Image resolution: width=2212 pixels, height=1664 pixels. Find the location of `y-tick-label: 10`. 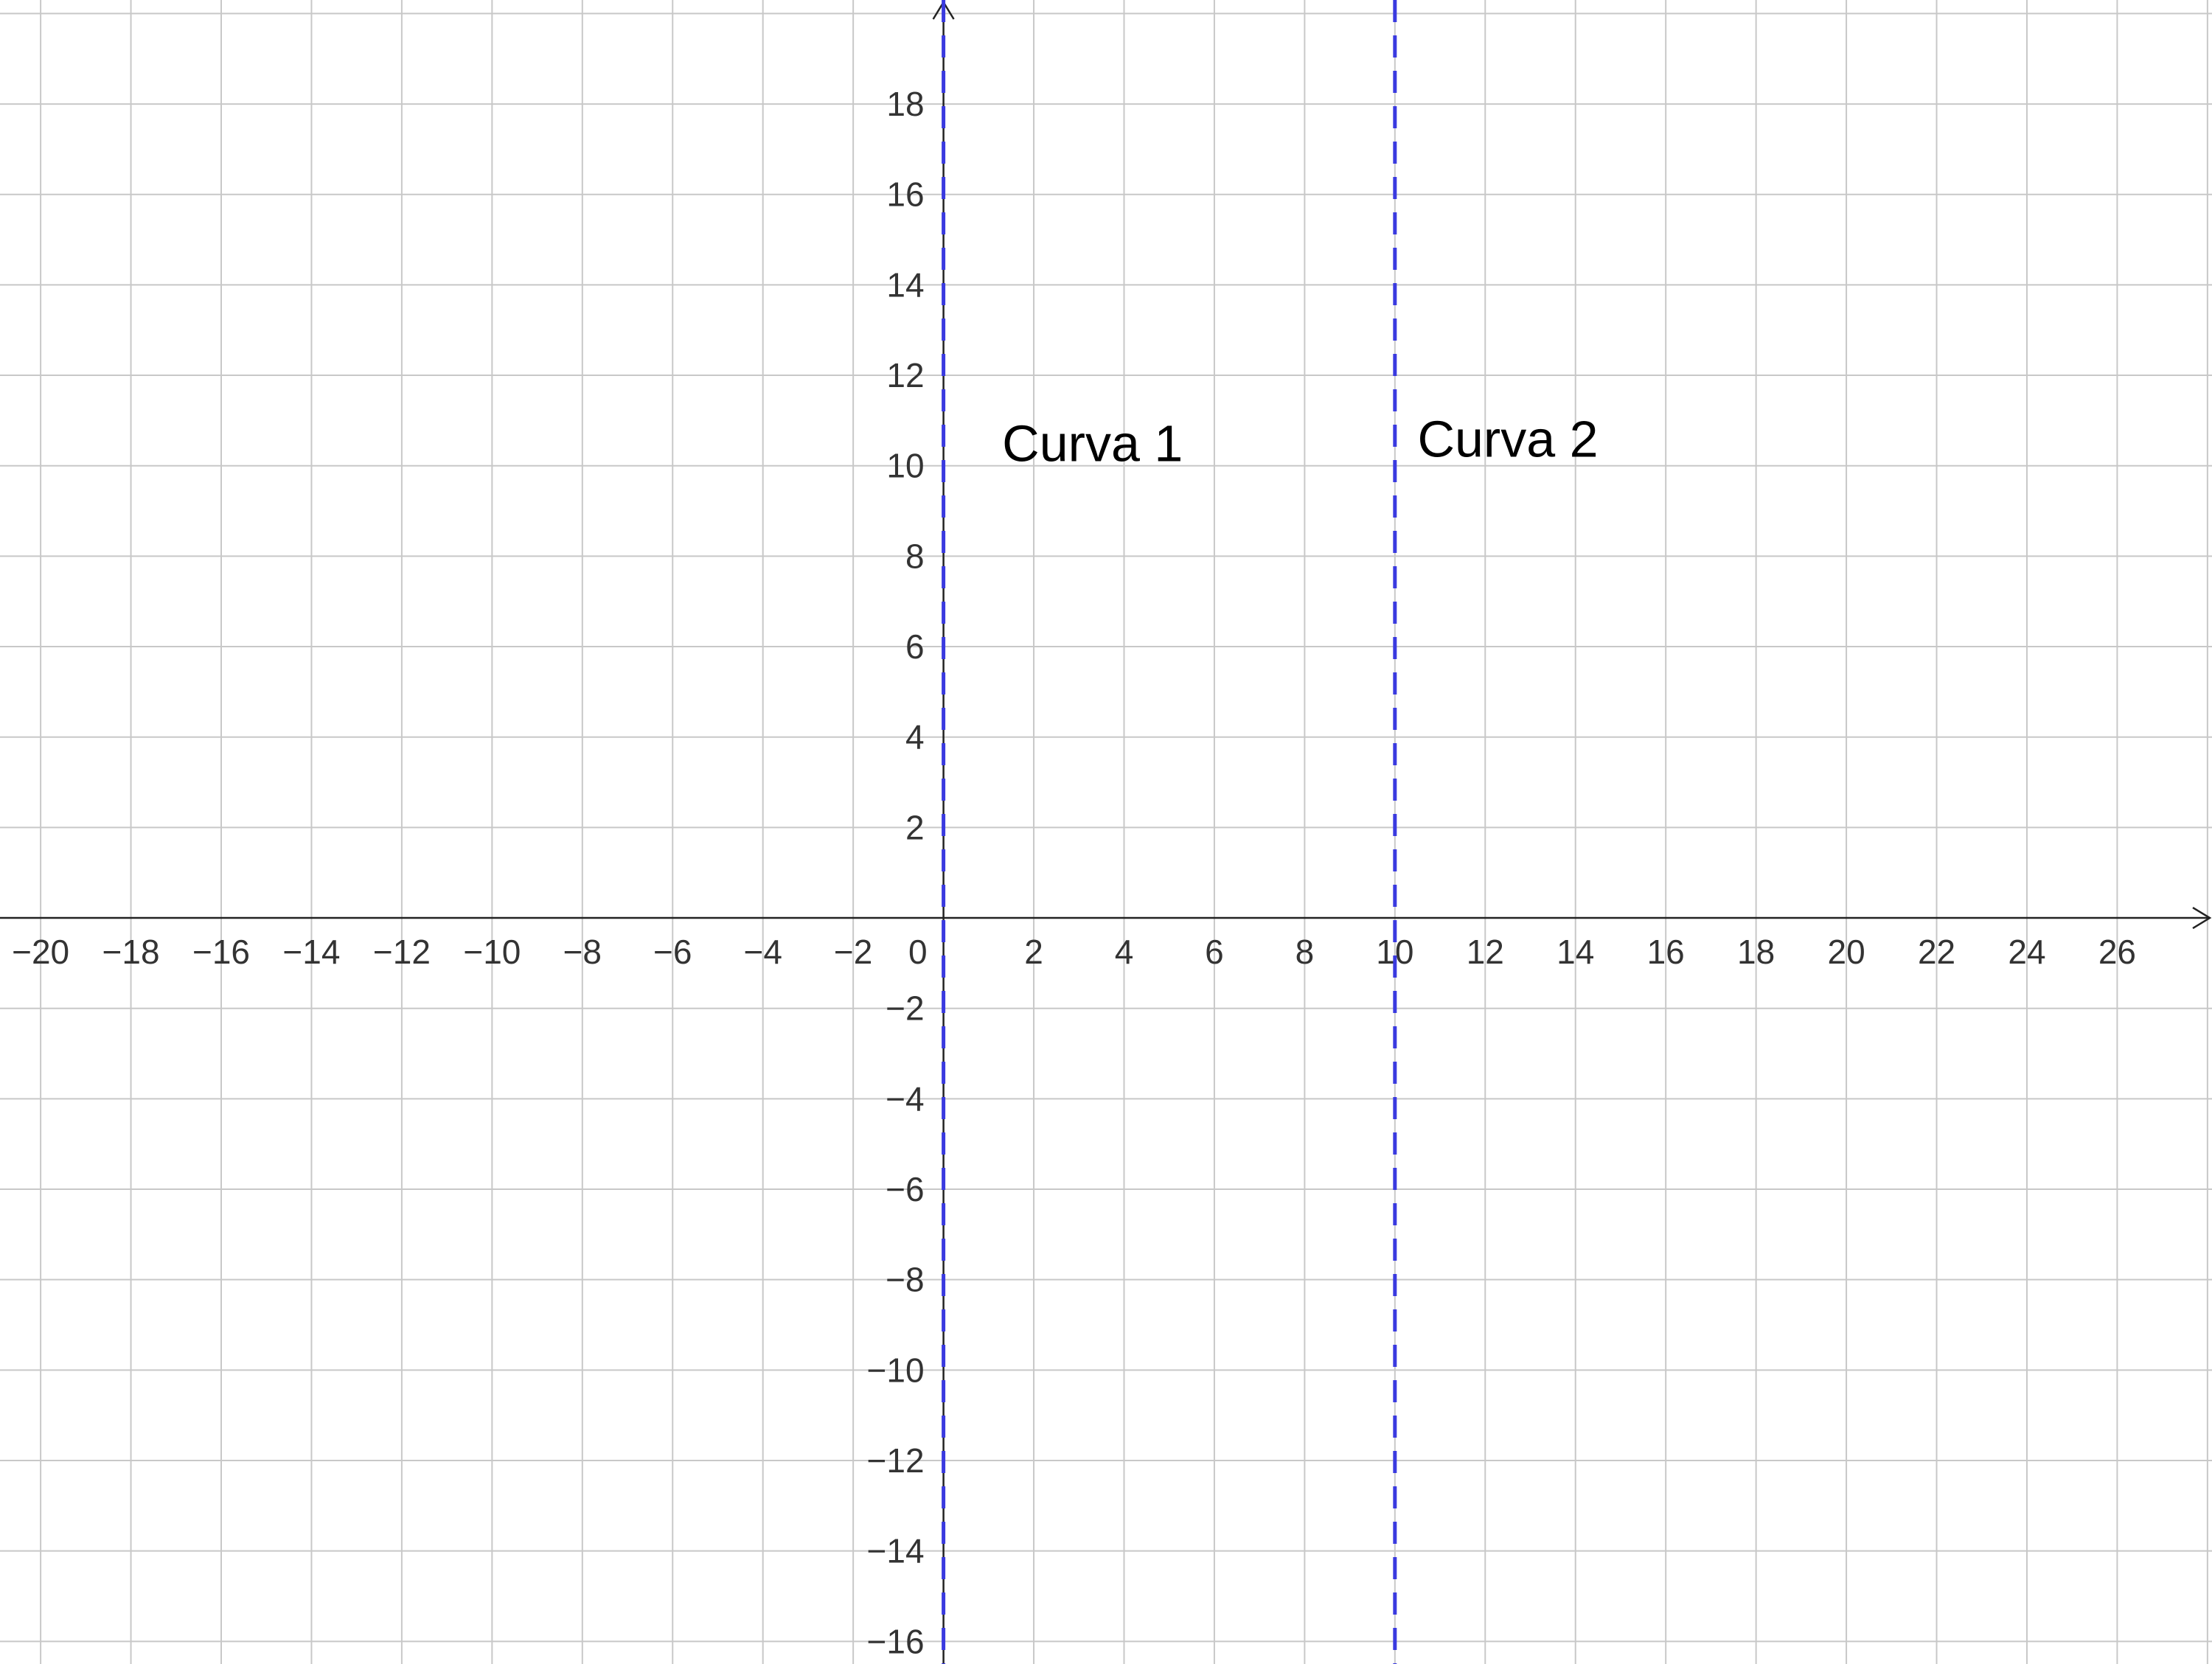

y-tick-label: 10 is located at coordinates (905, 466).